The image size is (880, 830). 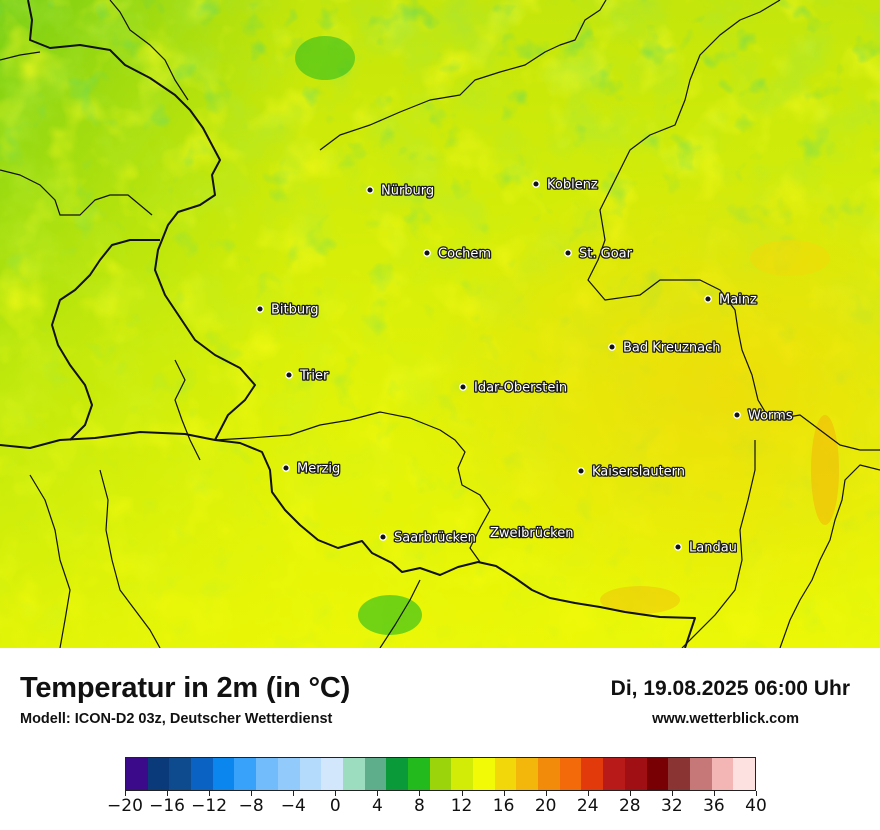 What do you see at coordinates (464, 254) in the screenshot?
I see `city-label: Cochem` at bounding box center [464, 254].